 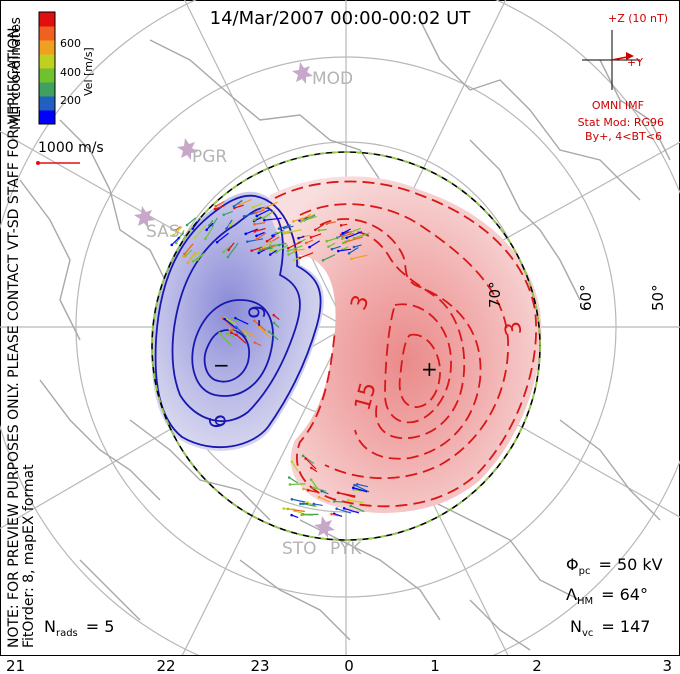 What do you see at coordinates (165, 665) in the screenshot?
I see `mlt-tick-label: 22` at bounding box center [165, 665].